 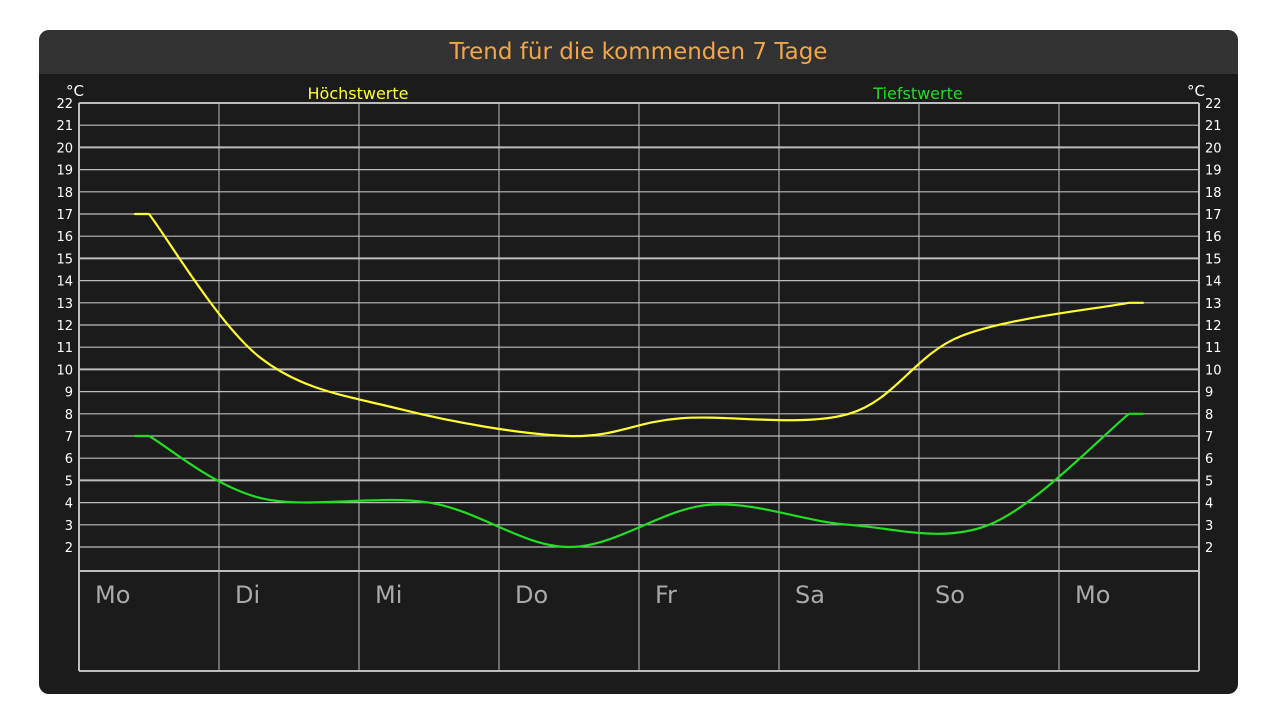 What do you see at coordinates (1213, 326) in the screenshot?
I see `y-tick-label-right: 12` at bounding box center [1213, 326].